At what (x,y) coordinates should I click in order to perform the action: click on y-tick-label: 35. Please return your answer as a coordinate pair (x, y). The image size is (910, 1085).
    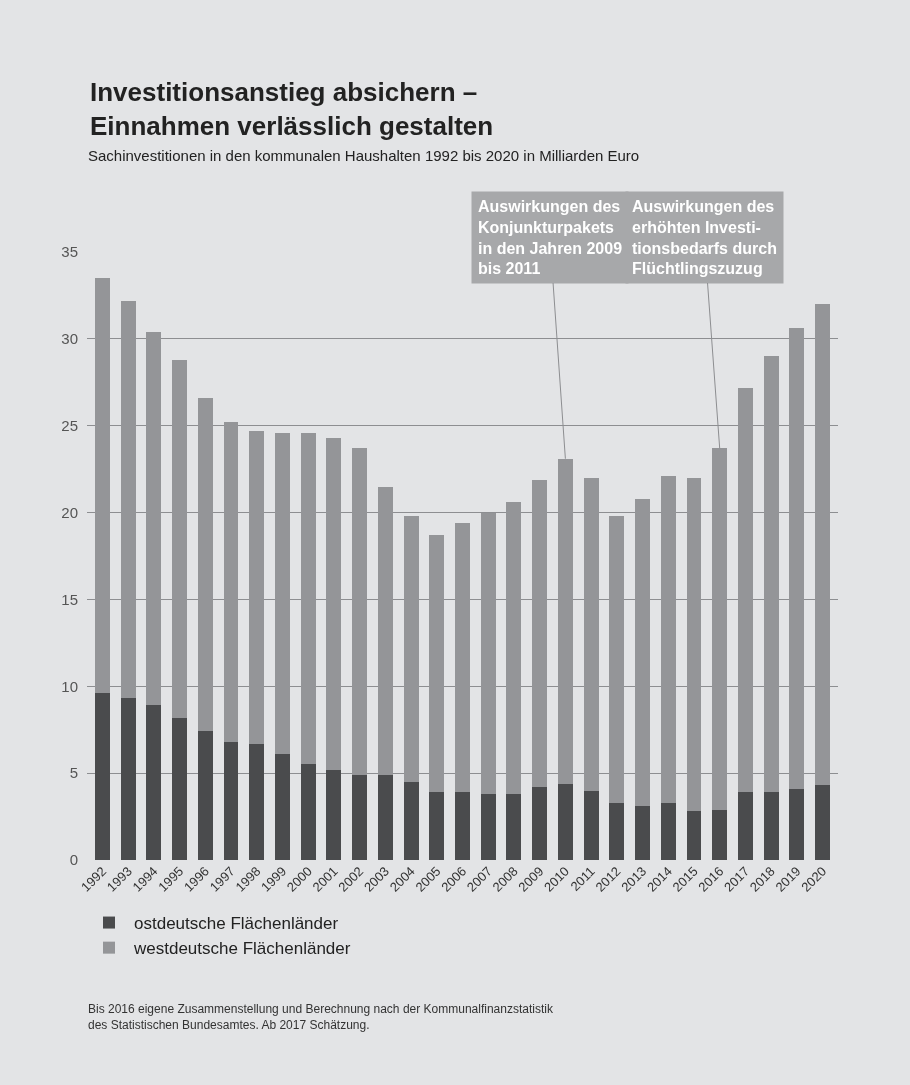
    Looking at the image, I should click on (69, 252).